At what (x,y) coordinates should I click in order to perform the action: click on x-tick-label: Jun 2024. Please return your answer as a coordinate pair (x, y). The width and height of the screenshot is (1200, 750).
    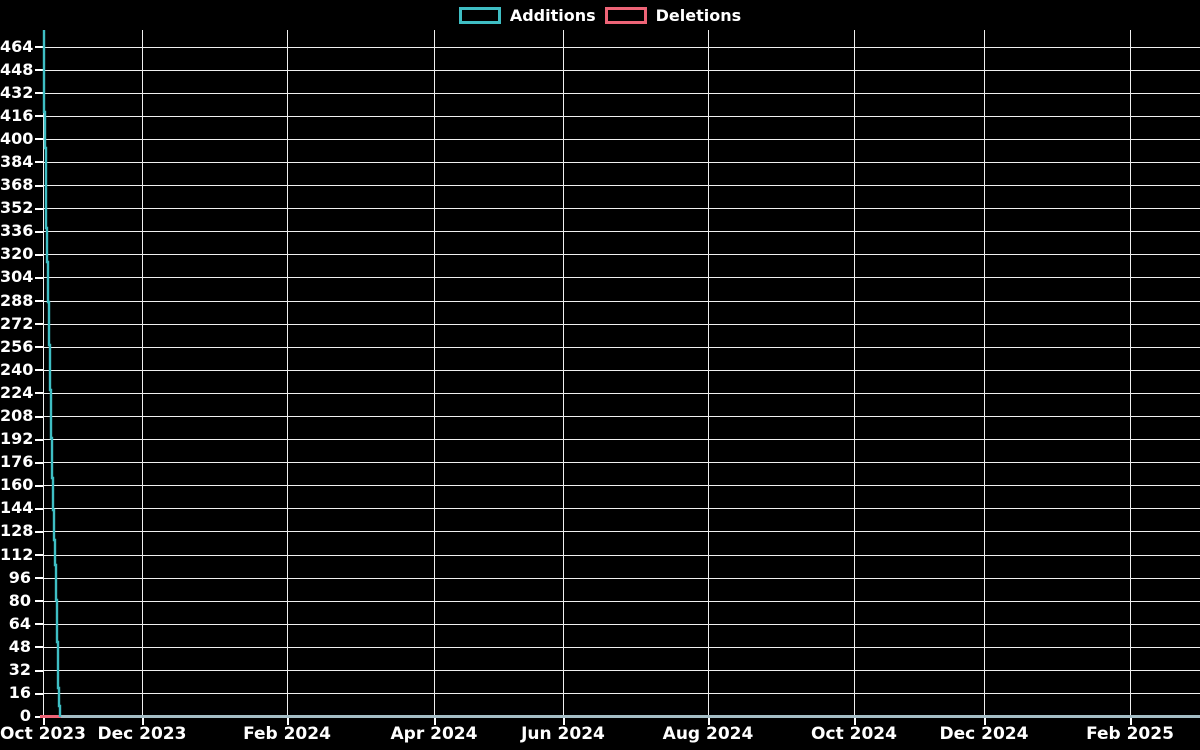
    Looking at the image, I should click on (563, 734).